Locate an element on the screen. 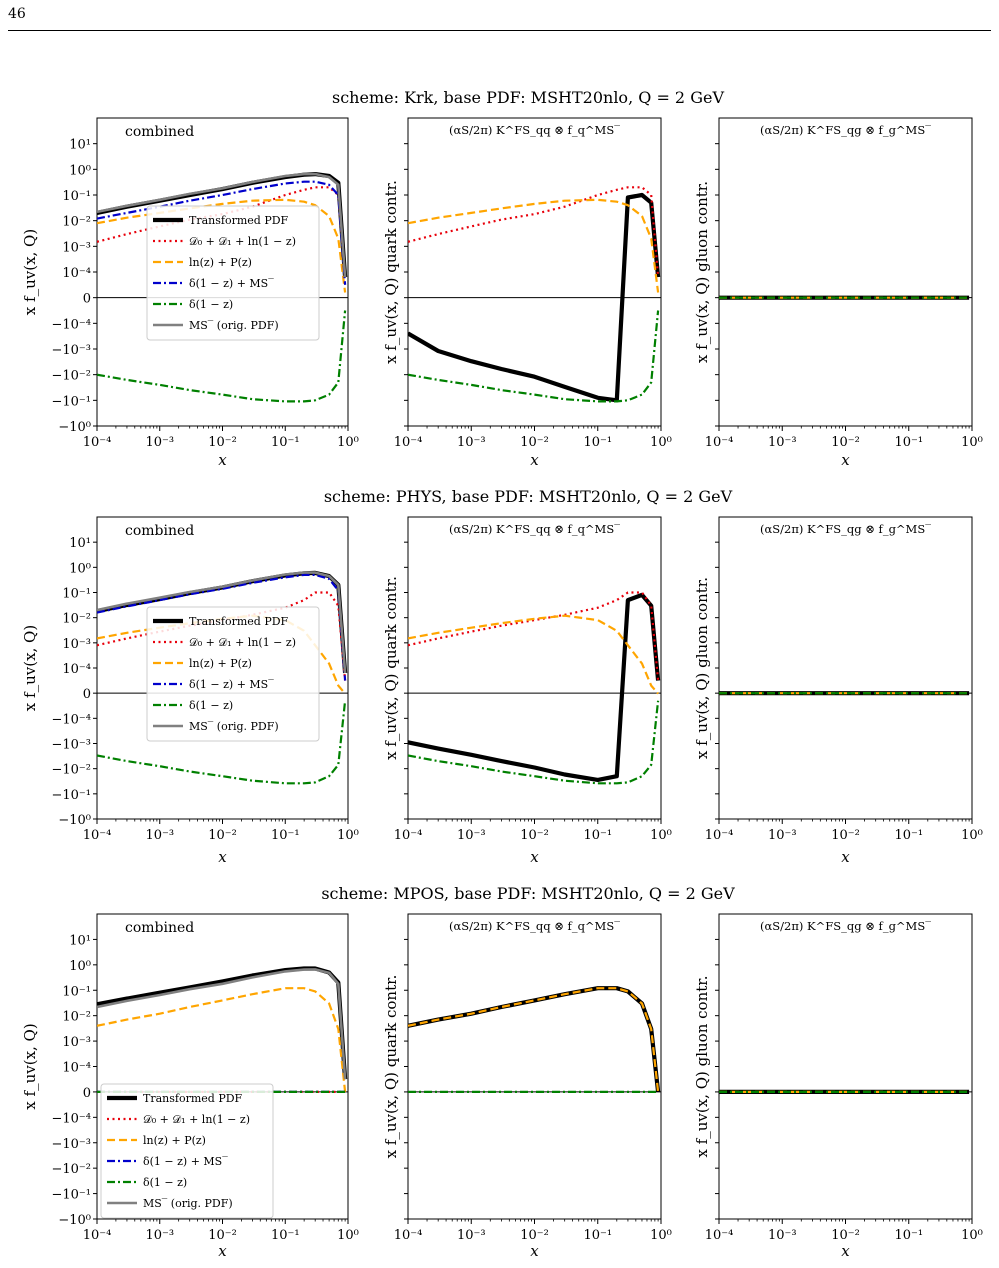 This screenshot has width=999, height=1268. panel-title: combined is located at coordinates (159, 928).